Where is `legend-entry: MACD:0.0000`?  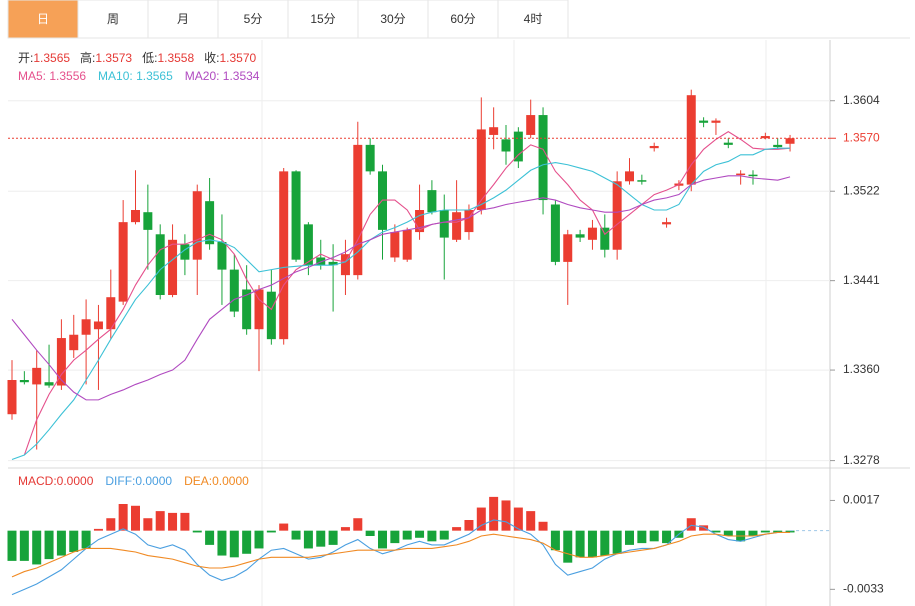
legend-entry: MACD:0.0000 is located at coordinates (56, 481).